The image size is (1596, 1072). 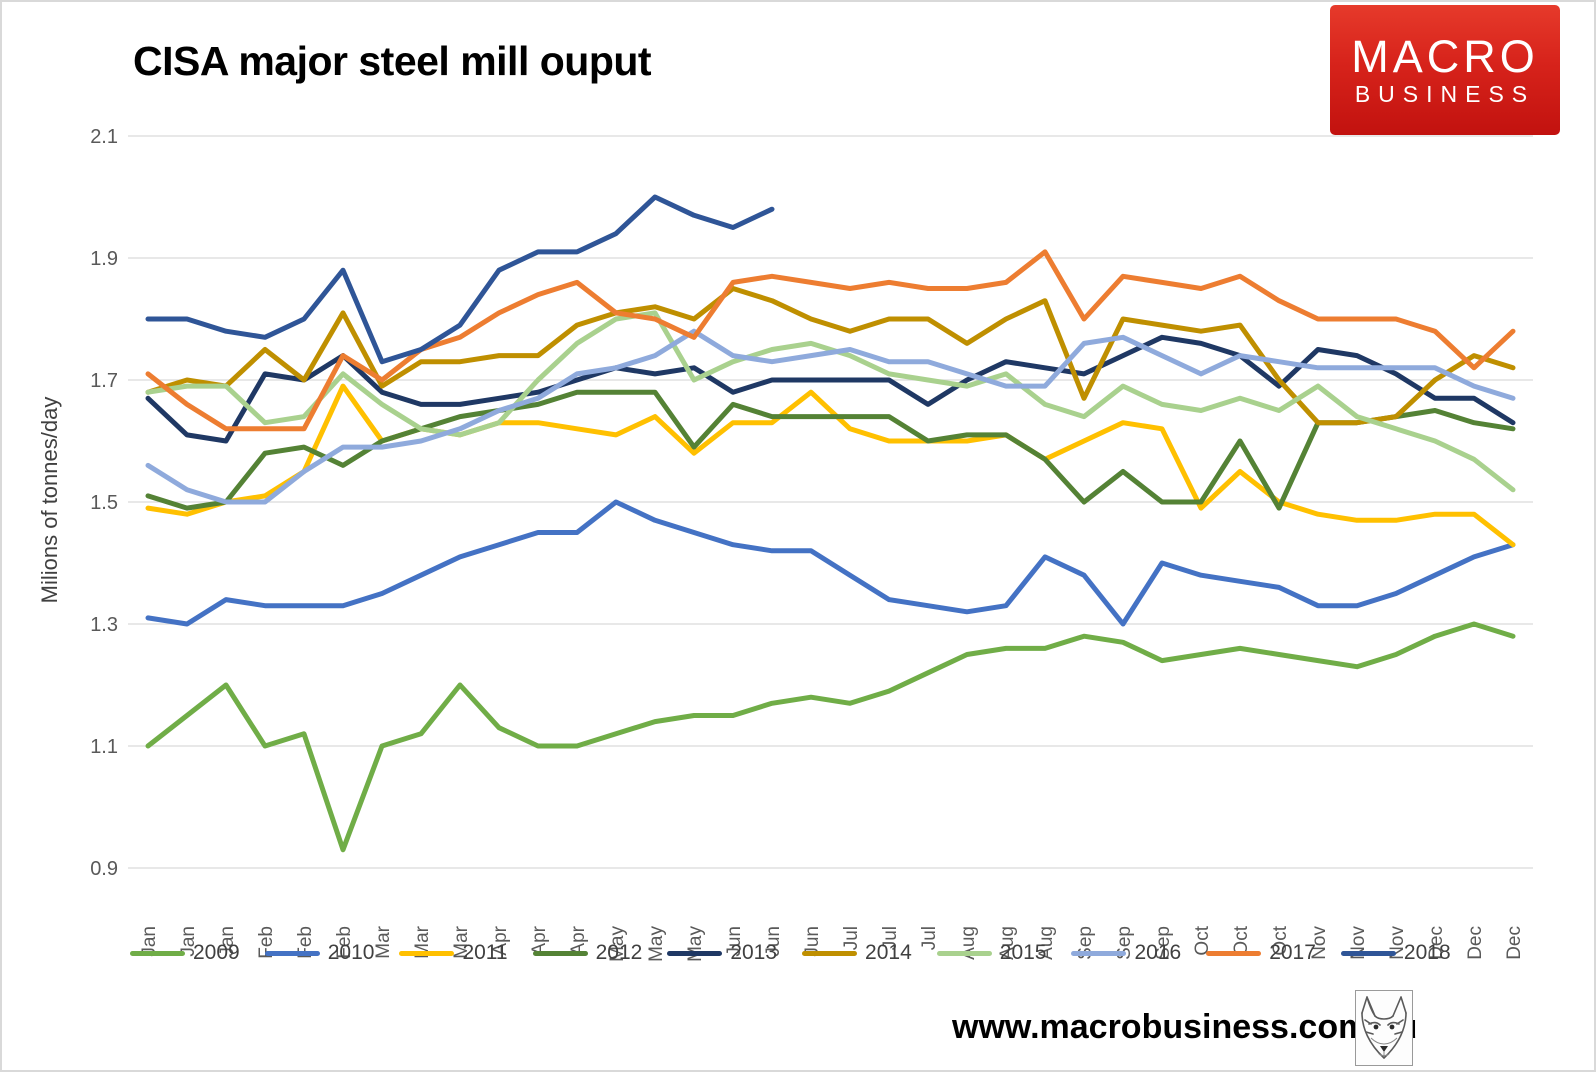 I want to click on legend-swatch-2011, so click(x=427, y=953).